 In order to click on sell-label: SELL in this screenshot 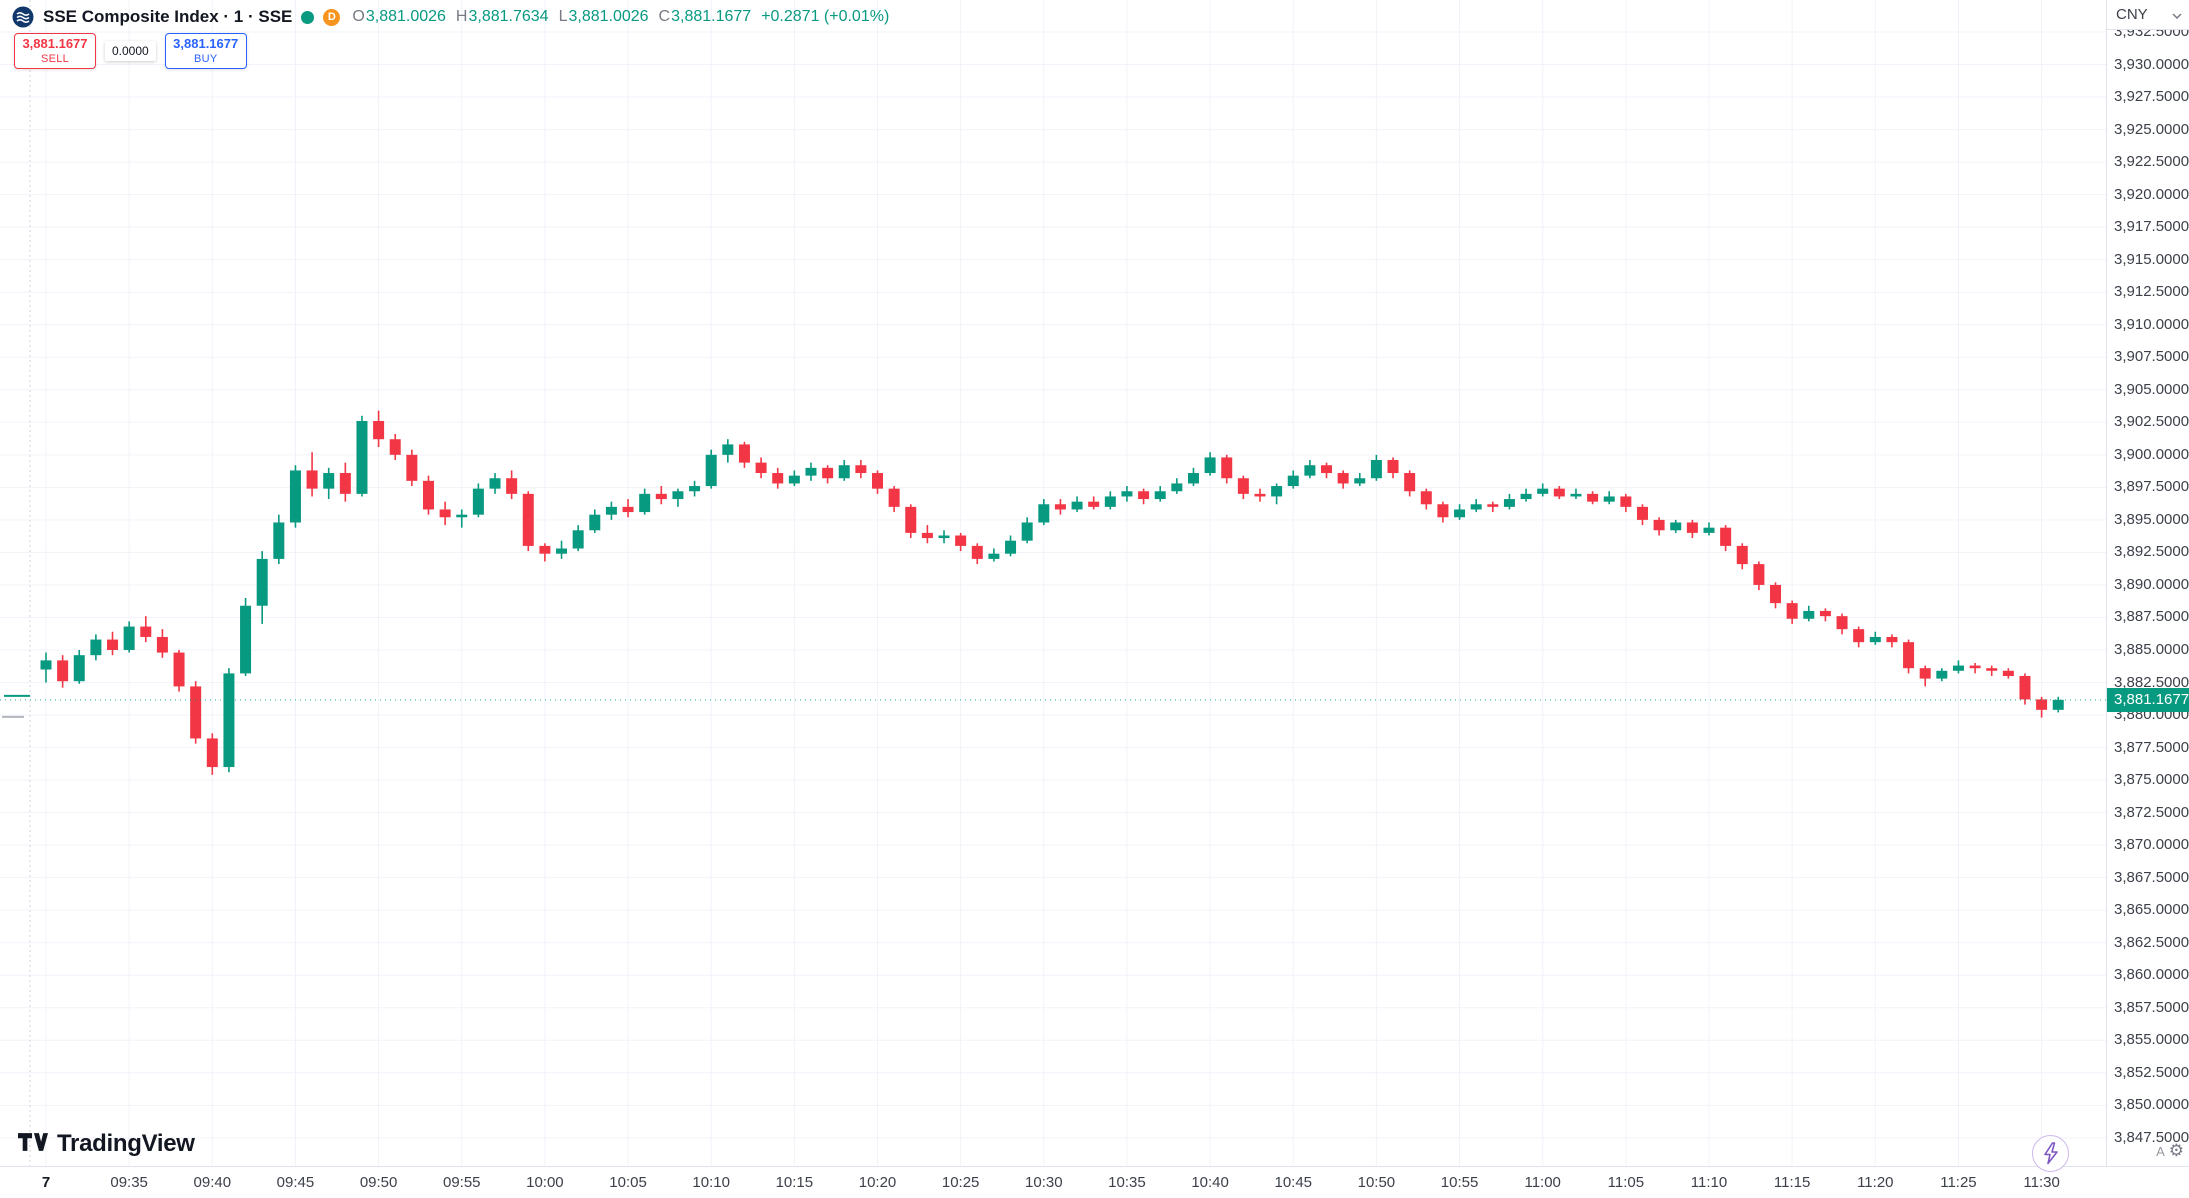, I will do `click(55, 58)`.